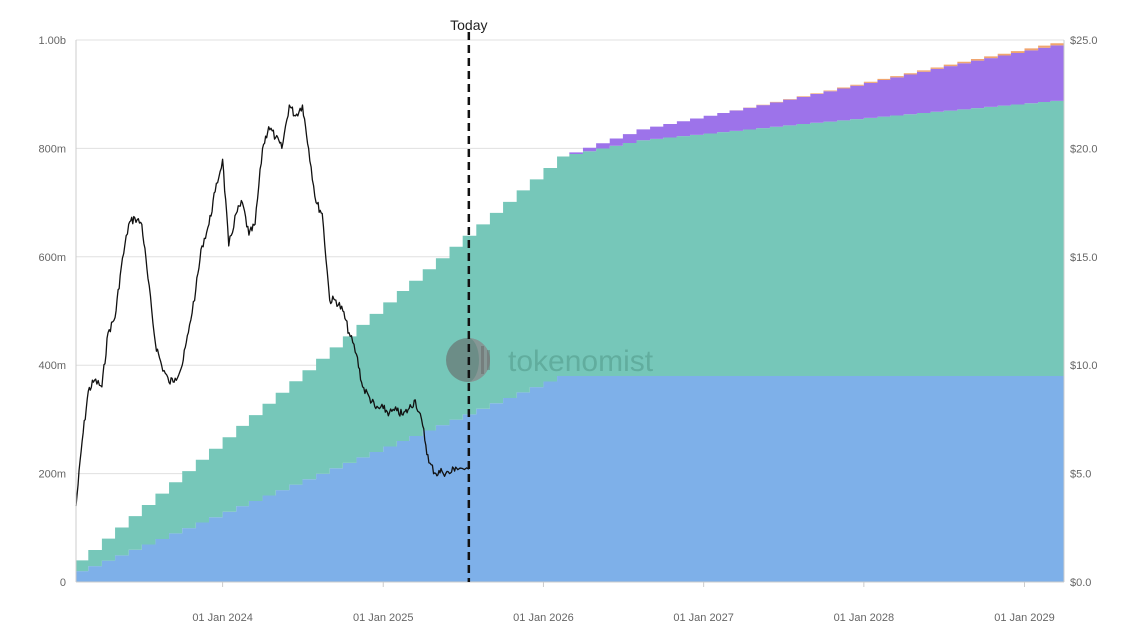 This screenshot has height=630, width=1130. Describe the element at coordinates (52, 258) in the screenshot. I see `left-axis-tick-label: 600m` at that location.